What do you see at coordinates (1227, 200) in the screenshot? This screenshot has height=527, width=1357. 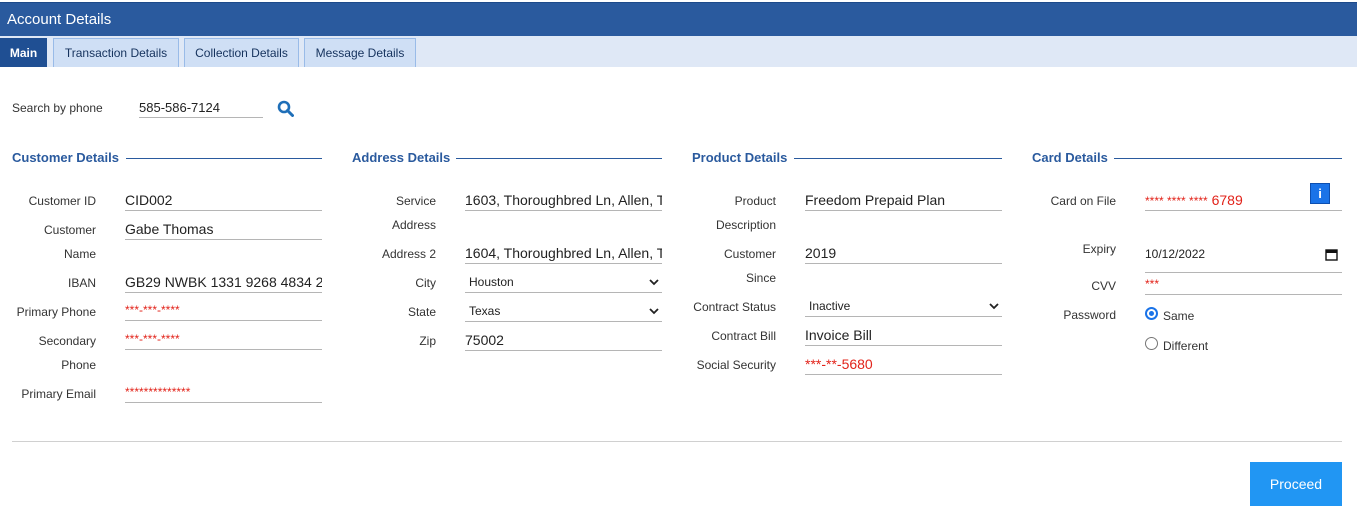 I see `card-last-digits: 6789` at bounding box center [1227, 200].